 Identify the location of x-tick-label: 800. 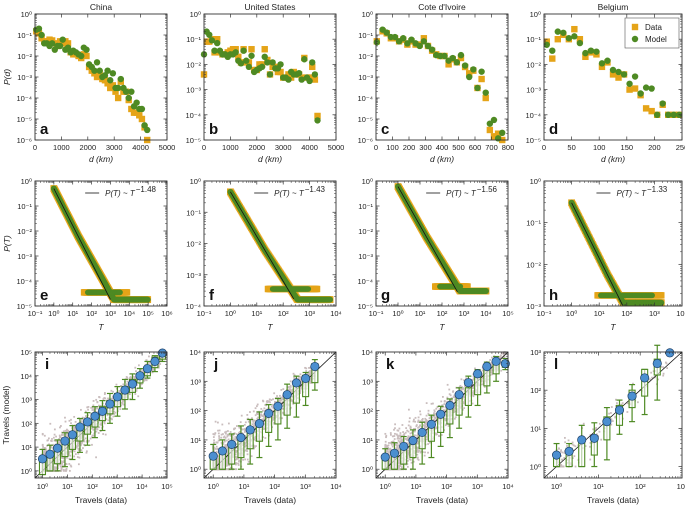
(508, 147).